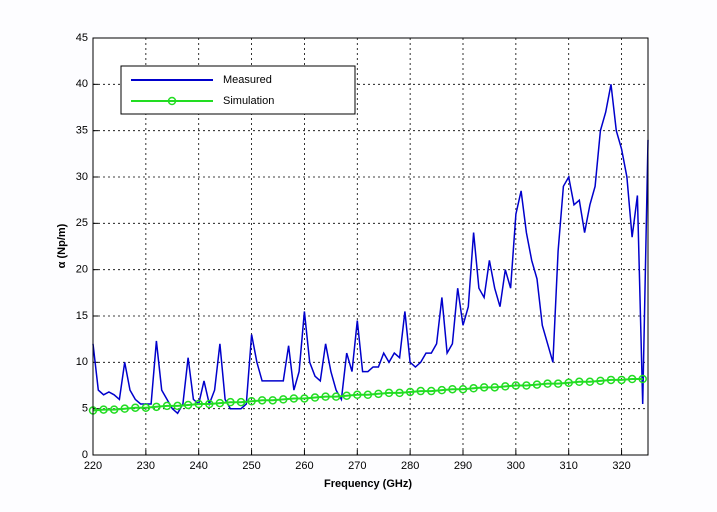 The image size is (717, 512). What do you see at coordinates (569, 466) in the screenshot?
I see `x-tick-label: 310` at bounding box center [569, 466].